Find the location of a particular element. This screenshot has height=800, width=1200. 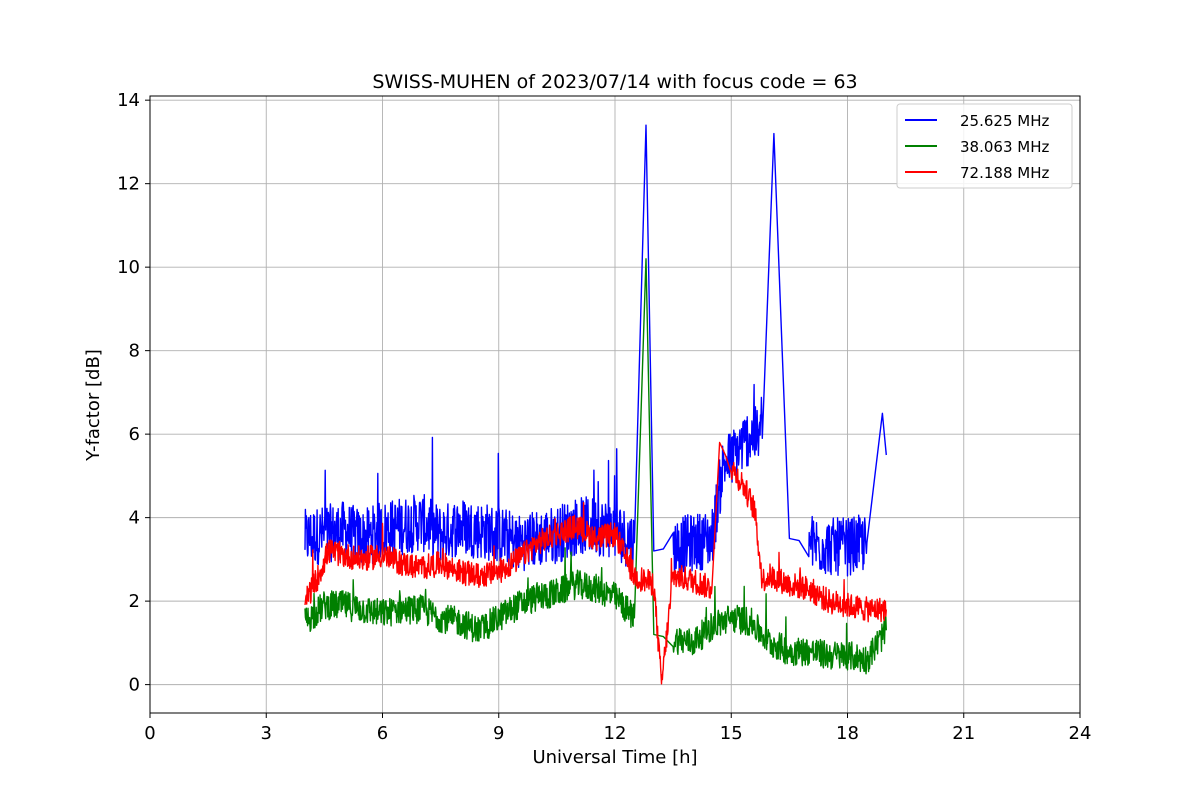

y-axis-ticks: 0 2 4 6 8 10 12 14 is located at coordinates (133, 393).